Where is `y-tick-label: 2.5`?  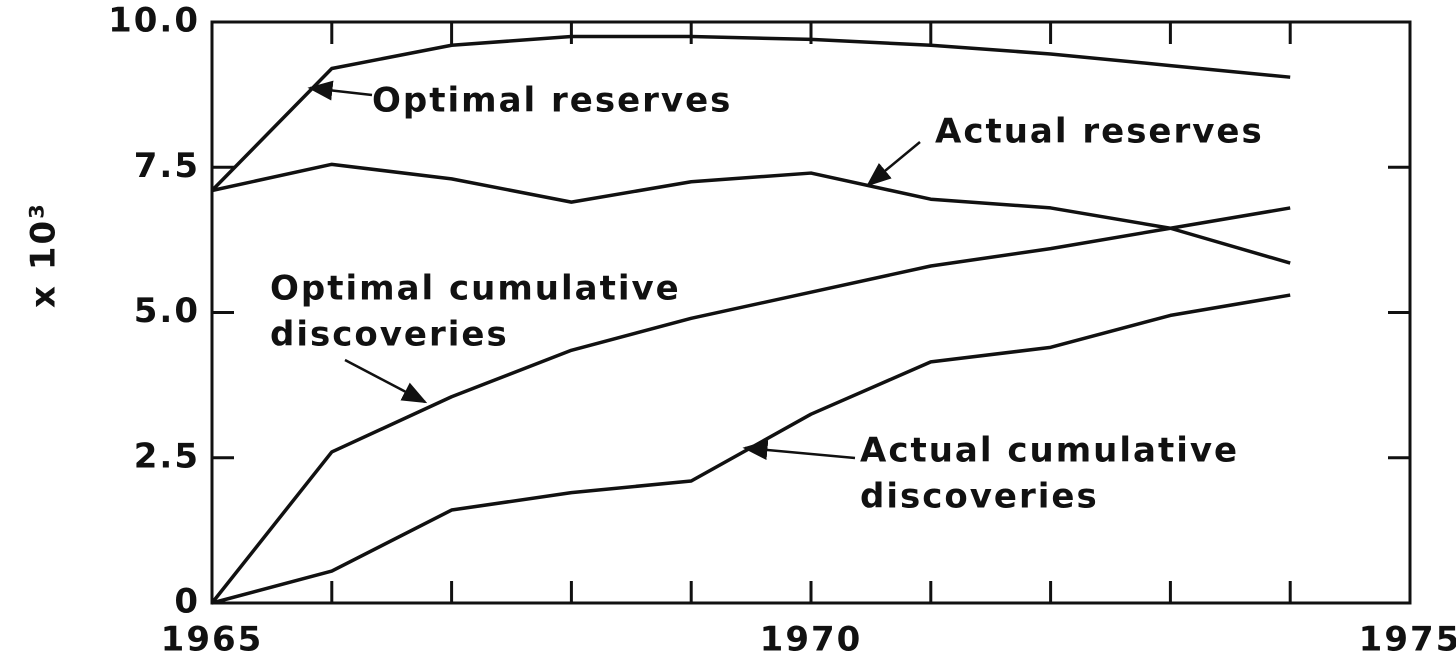 y-tick-label: 2.5 is located at coordinates (167, 456).